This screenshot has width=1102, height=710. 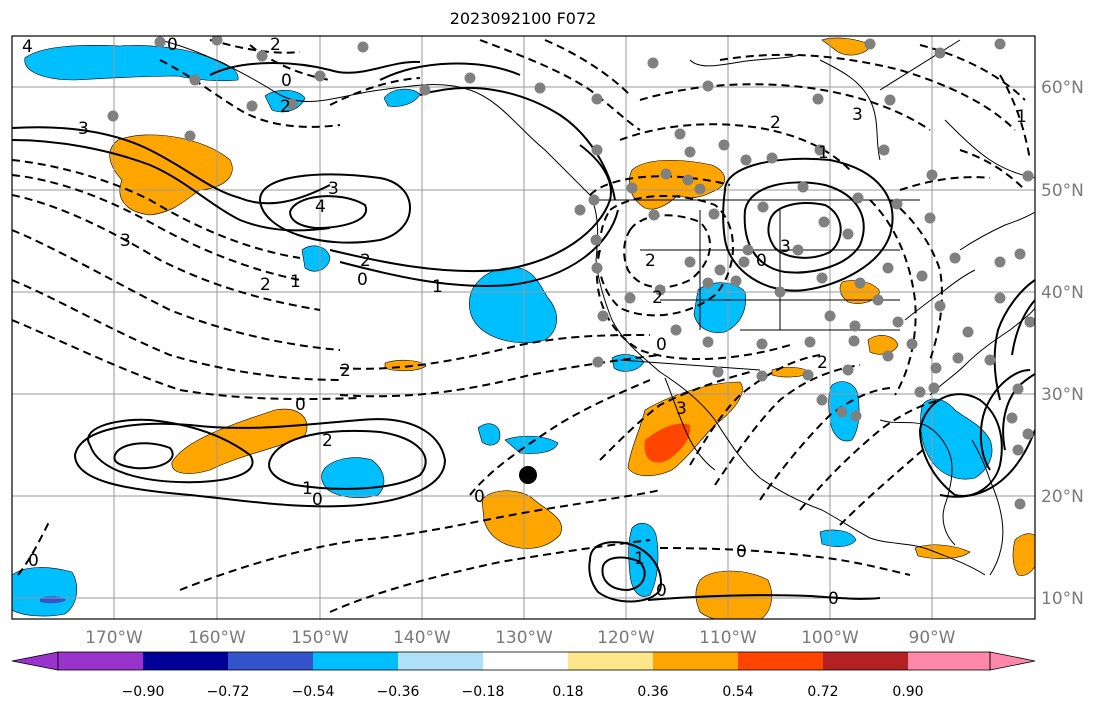 What do you see at coordinates (528, 475) in the screenshot?
I see `reference-point-marker` at bounding box center [528, 475].